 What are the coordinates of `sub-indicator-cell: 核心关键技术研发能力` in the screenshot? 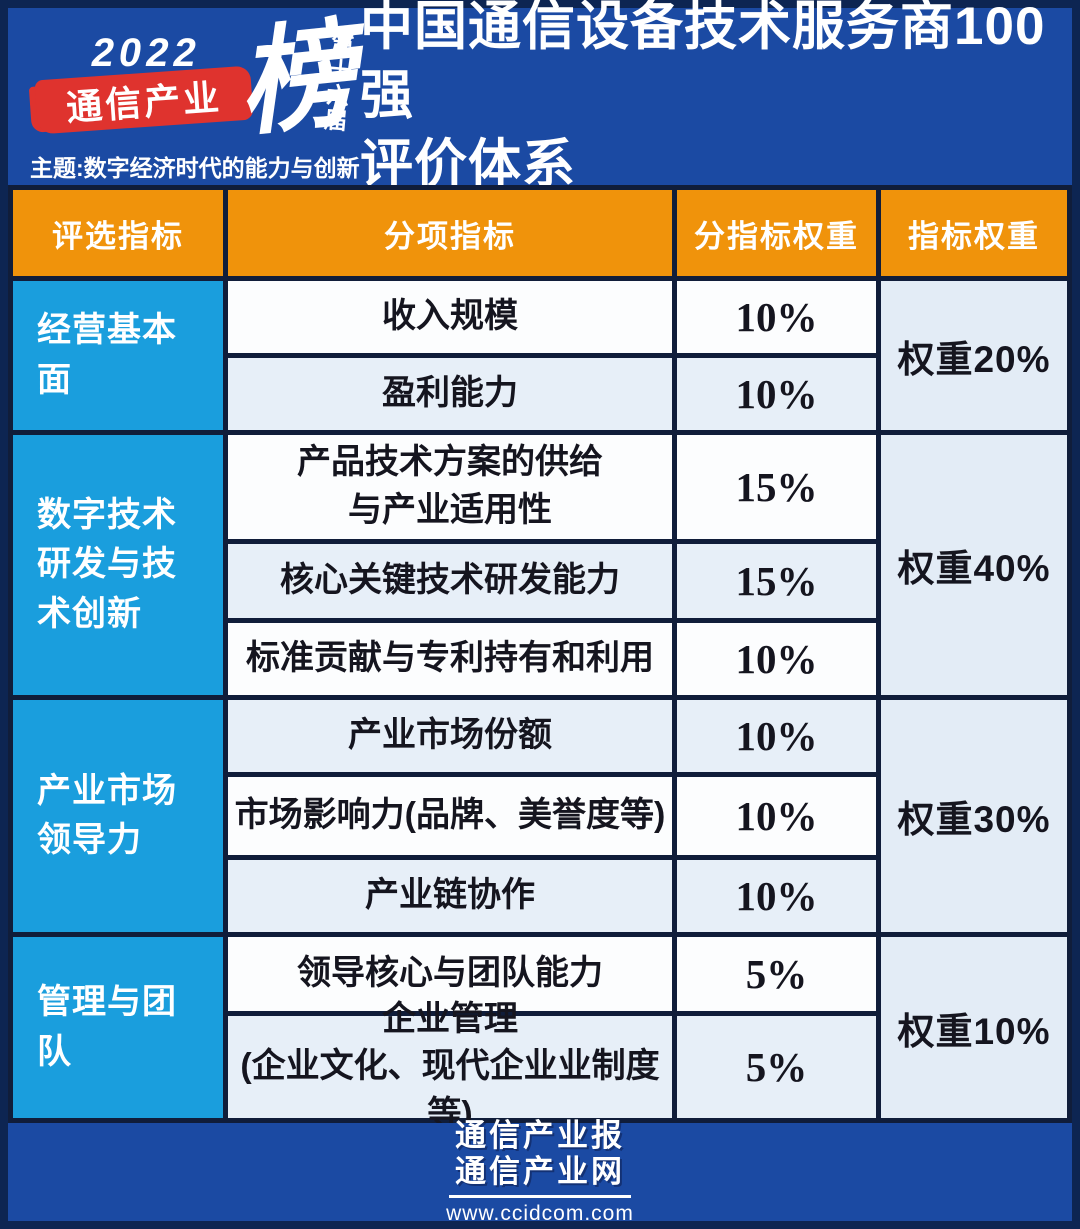 It's located at (450, 581).